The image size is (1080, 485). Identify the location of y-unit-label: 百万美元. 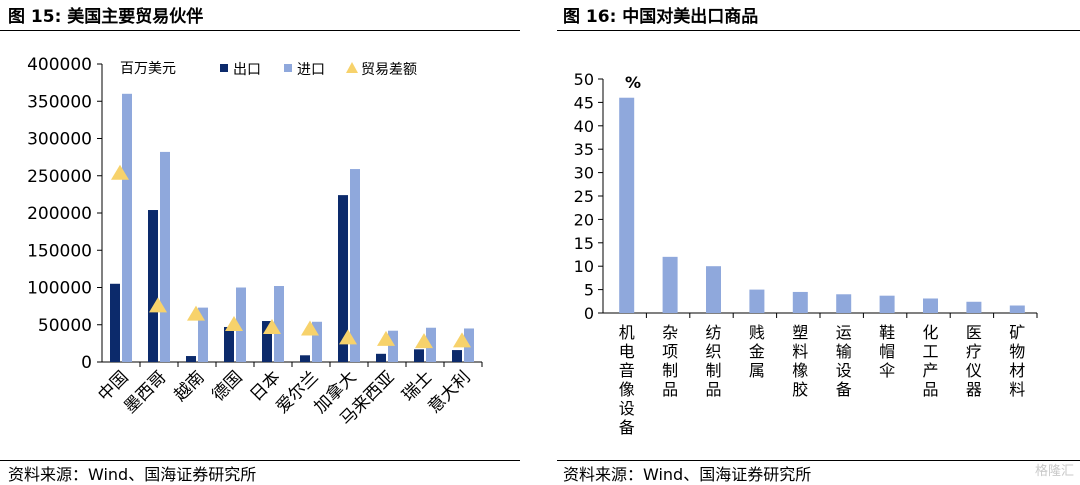
(148, 69).